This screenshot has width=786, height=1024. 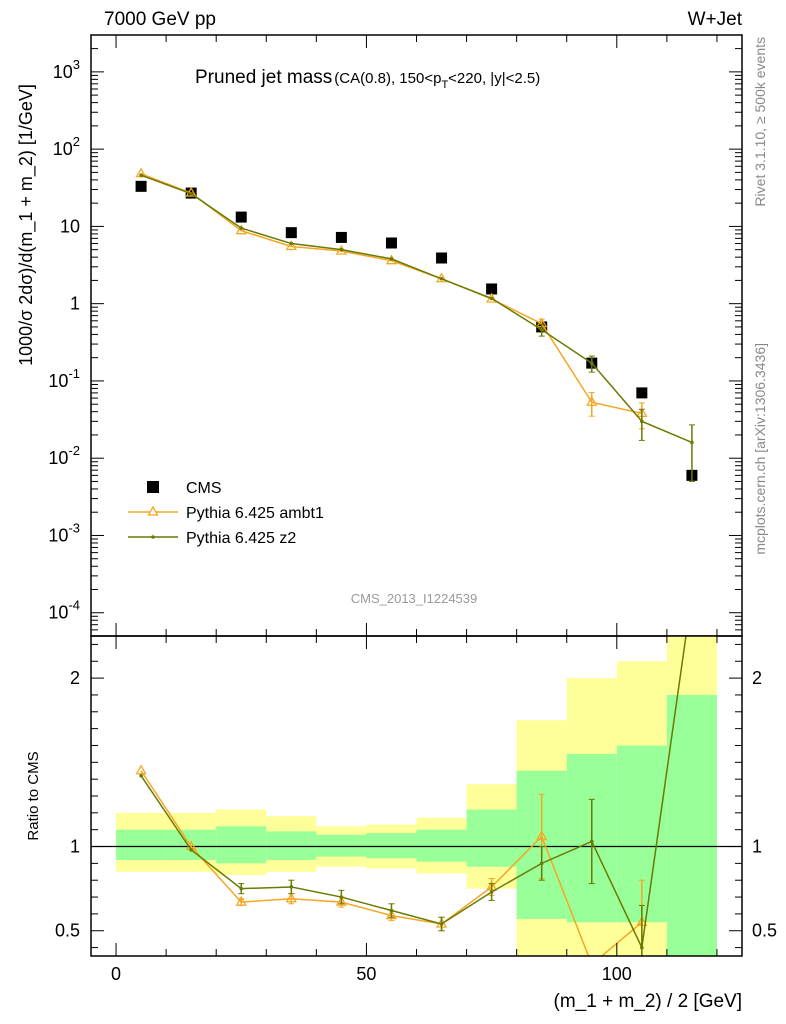 What do you see at coordinates (70, 226) in the screenshot?
I see `y-tick-label: 10` at bounding box center [70, 226].